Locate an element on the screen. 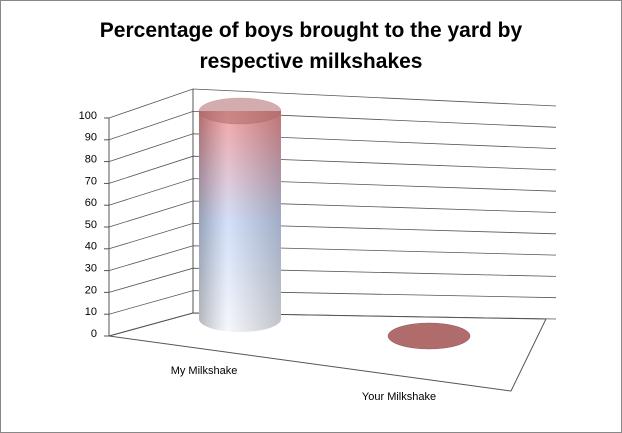 The height and width of the screenshot is (433, 622). y-tick-label: 60 is located at coordinates (91, 203).